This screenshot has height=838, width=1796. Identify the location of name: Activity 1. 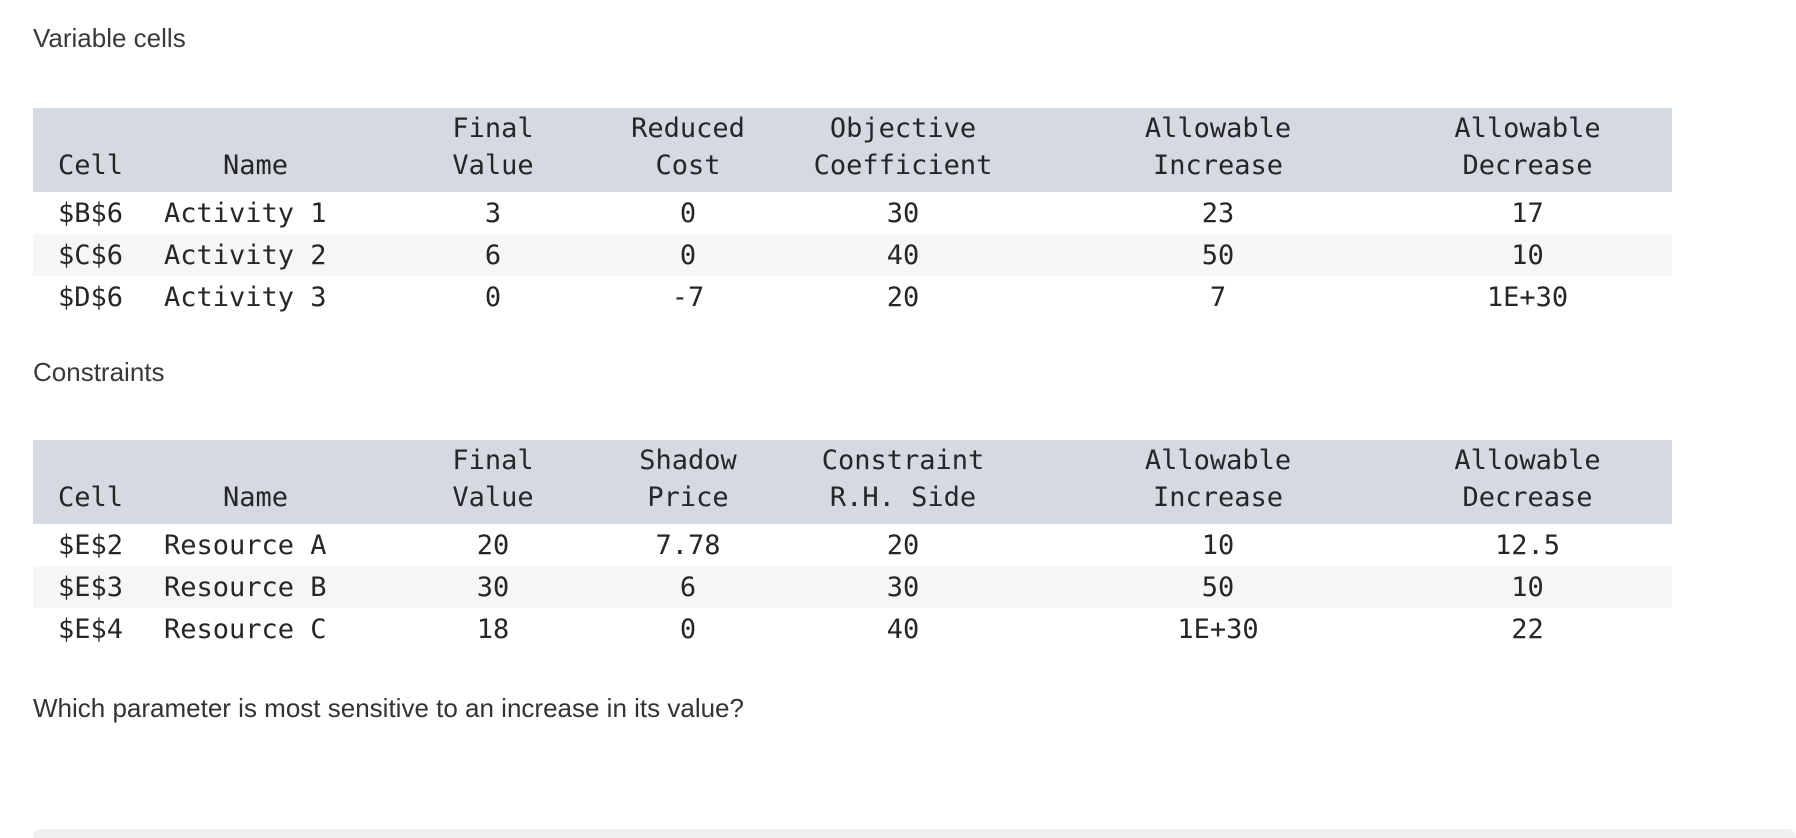
(245, 213).